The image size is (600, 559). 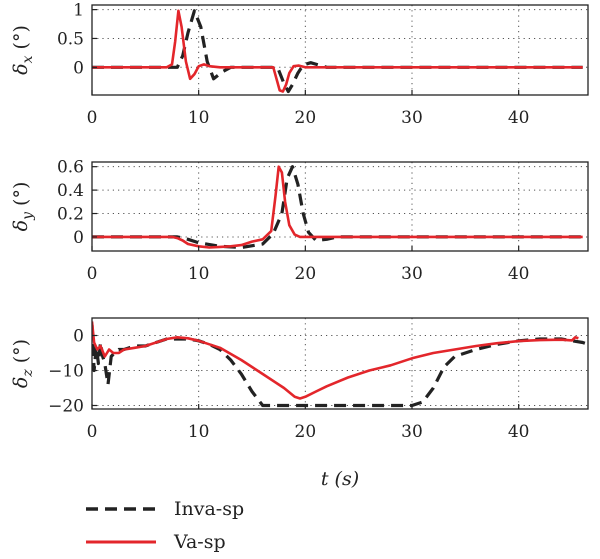 What do you see at coordinates (340, 479) in the screenshot?
I see `x-axis-title: t (s)` at bounding box center [340, 479].